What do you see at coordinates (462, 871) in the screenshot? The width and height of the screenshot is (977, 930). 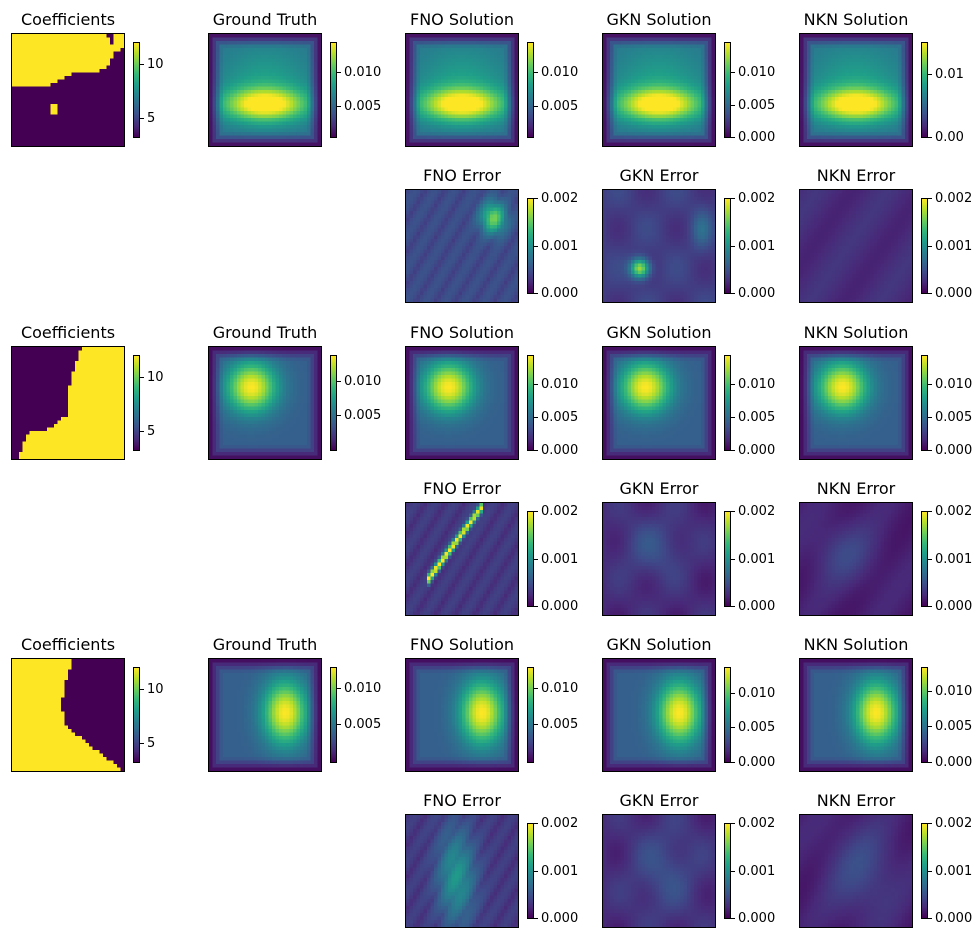 I see `sample-3-fno-err-heatmap` at bounding box center [462, 871].